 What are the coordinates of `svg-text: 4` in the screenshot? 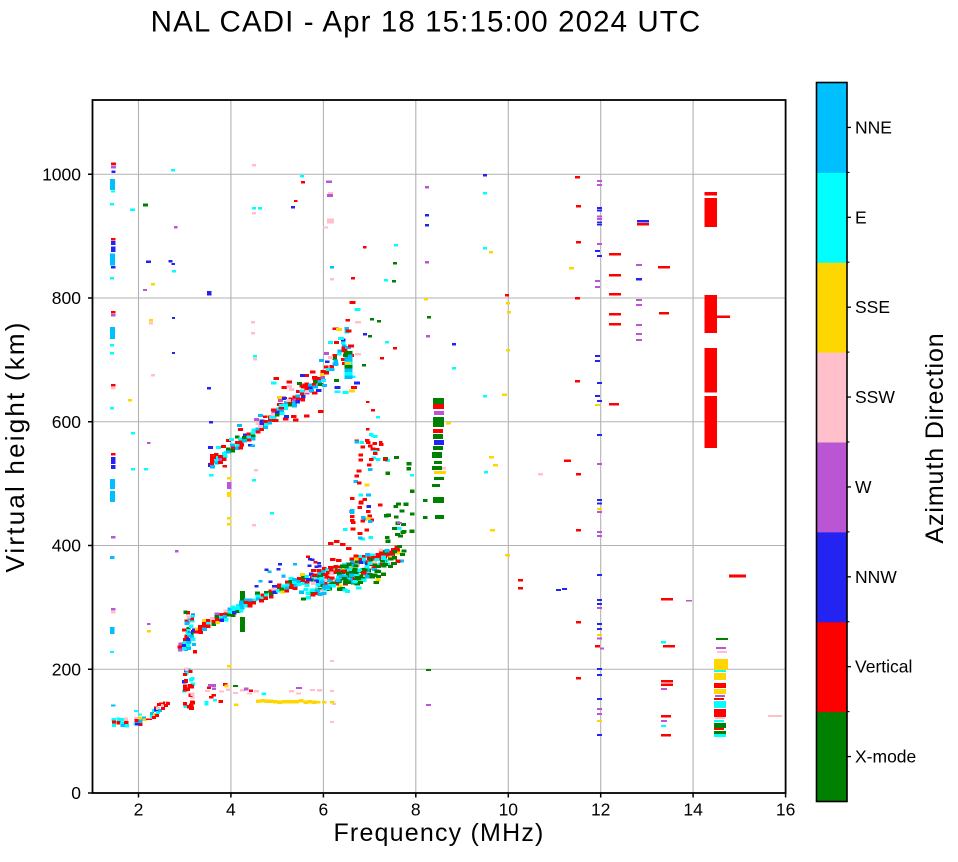 It's located at (231, 810).